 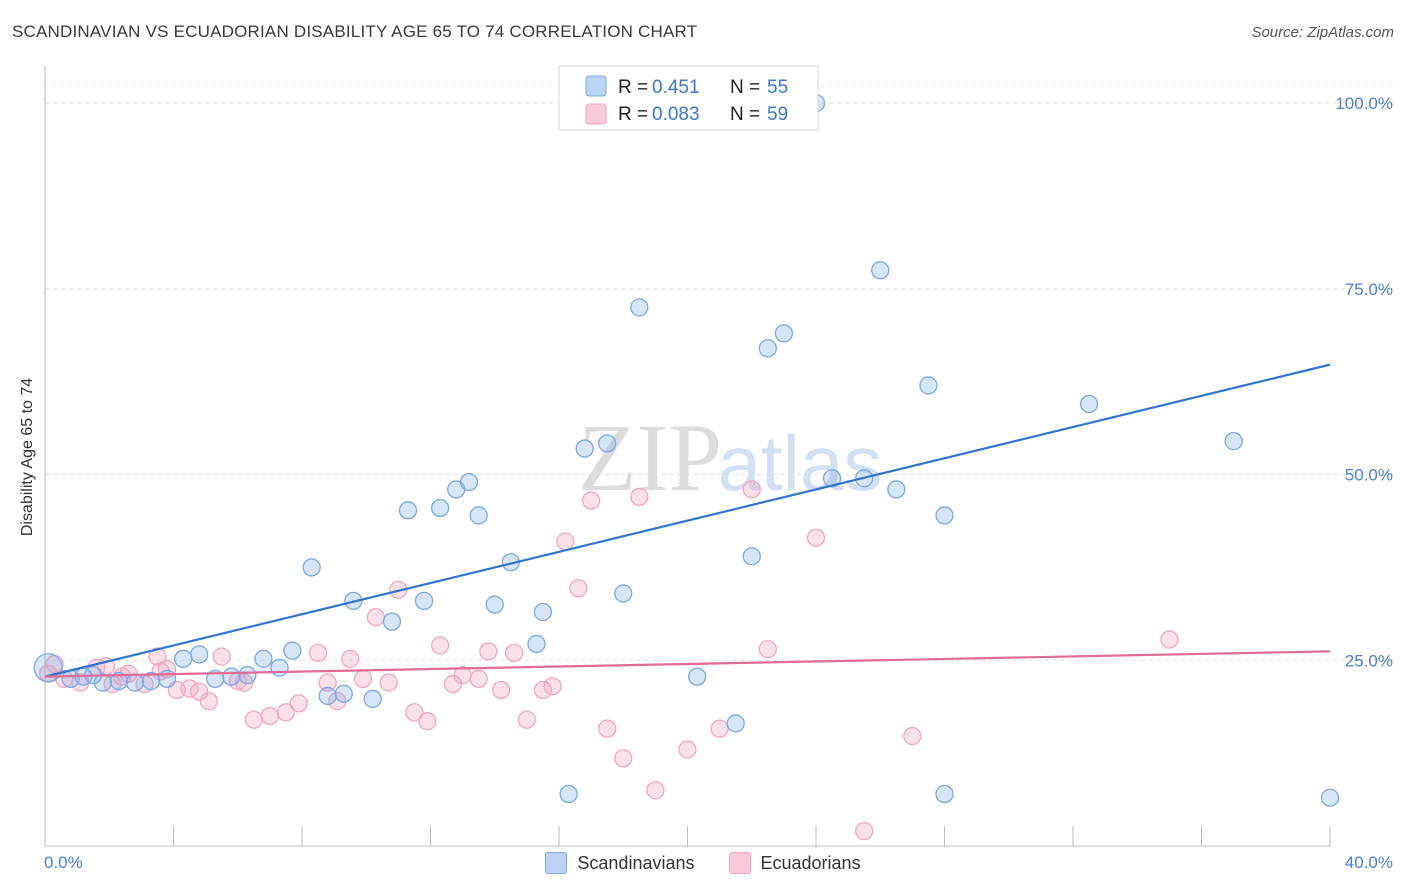 What do you see at coordinates (1369, 862) in the screenshot?
I see `x-tick-label-1: 40.0%` at bounding box center [1369, 862].